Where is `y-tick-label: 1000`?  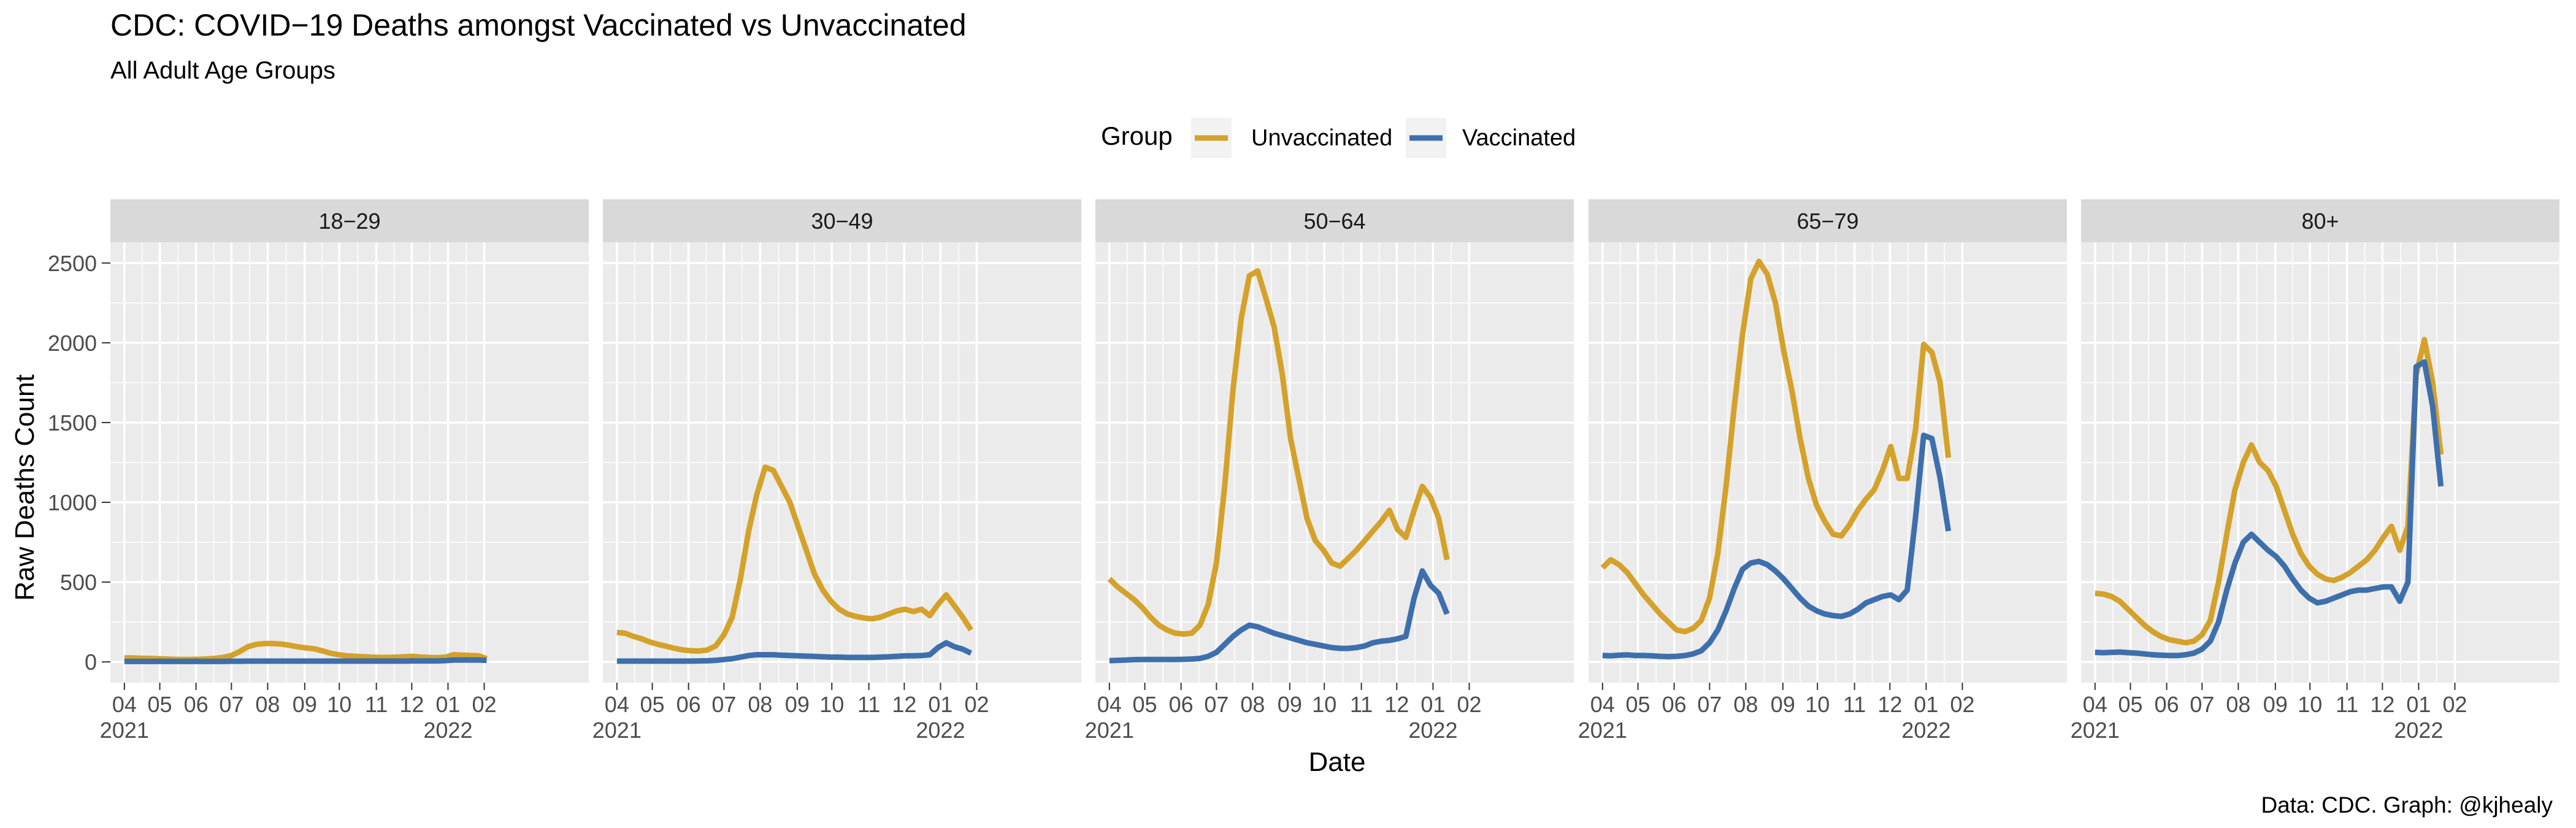 y-tick-label: 1000 is located at coordinates (72, 502).